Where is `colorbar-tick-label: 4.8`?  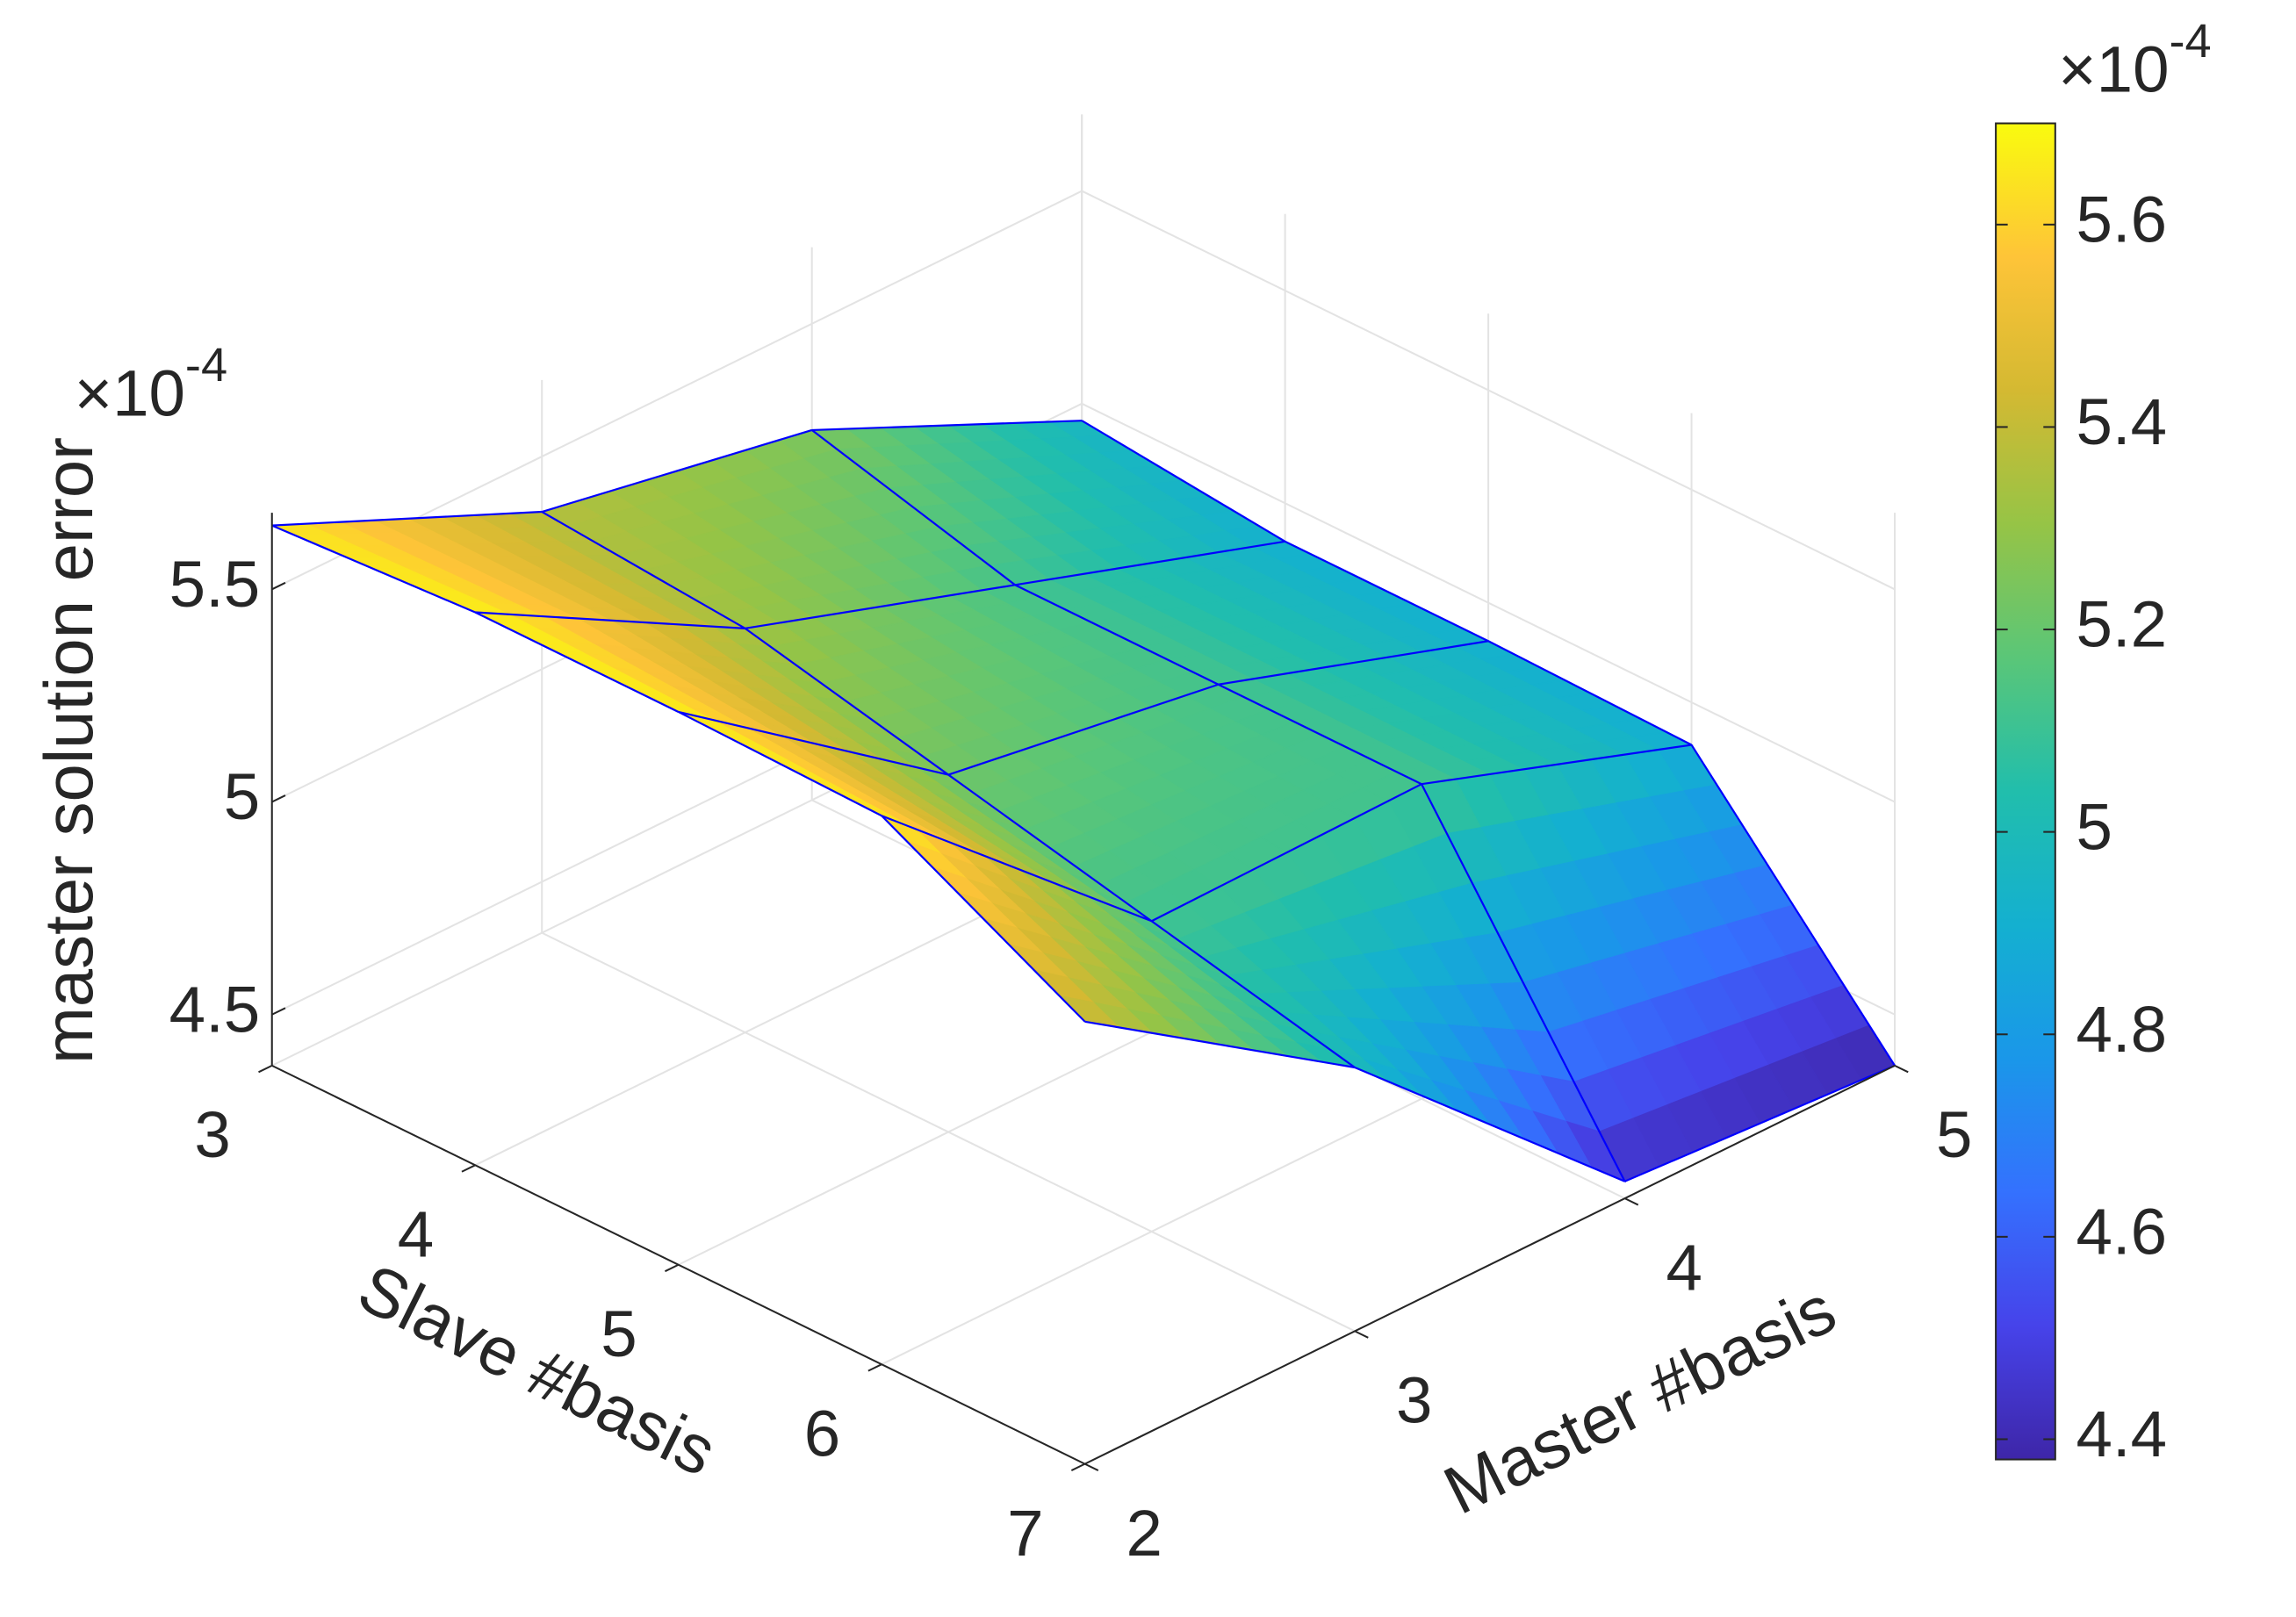 colorbar-tick-label: 4.8 is located at coordinates (2122, 1029).